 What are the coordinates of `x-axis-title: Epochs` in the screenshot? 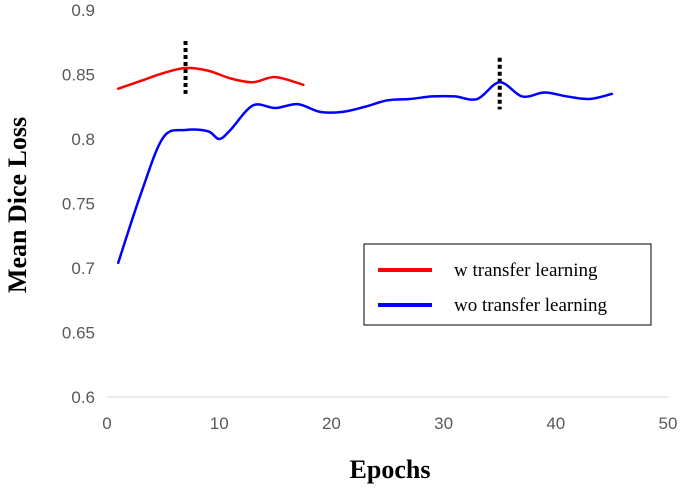 It's located at (390, 469).